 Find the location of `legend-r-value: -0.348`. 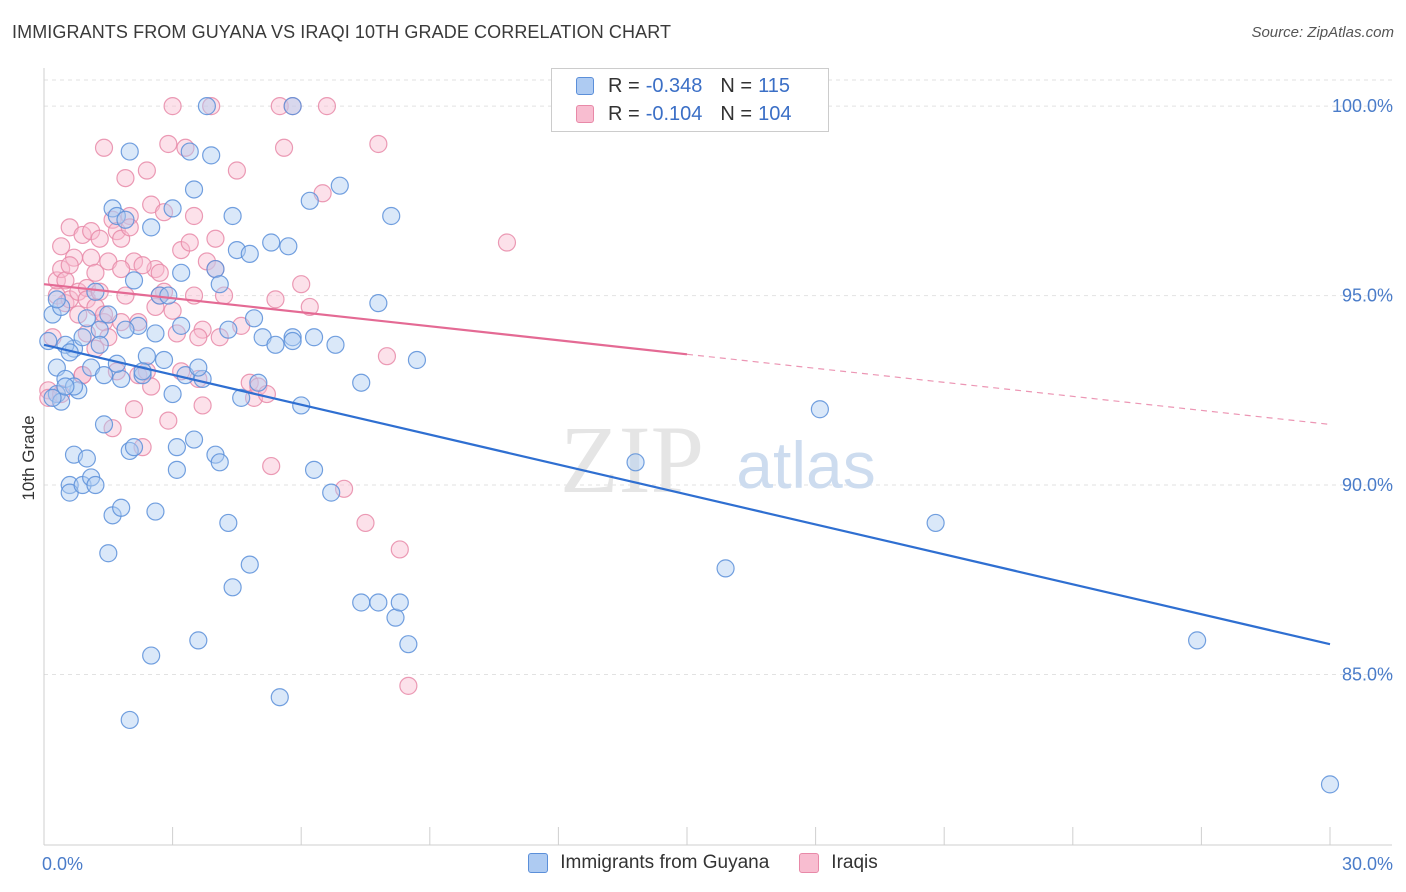

legend-r-value: -0.348 is located at coordinates (674, 85).